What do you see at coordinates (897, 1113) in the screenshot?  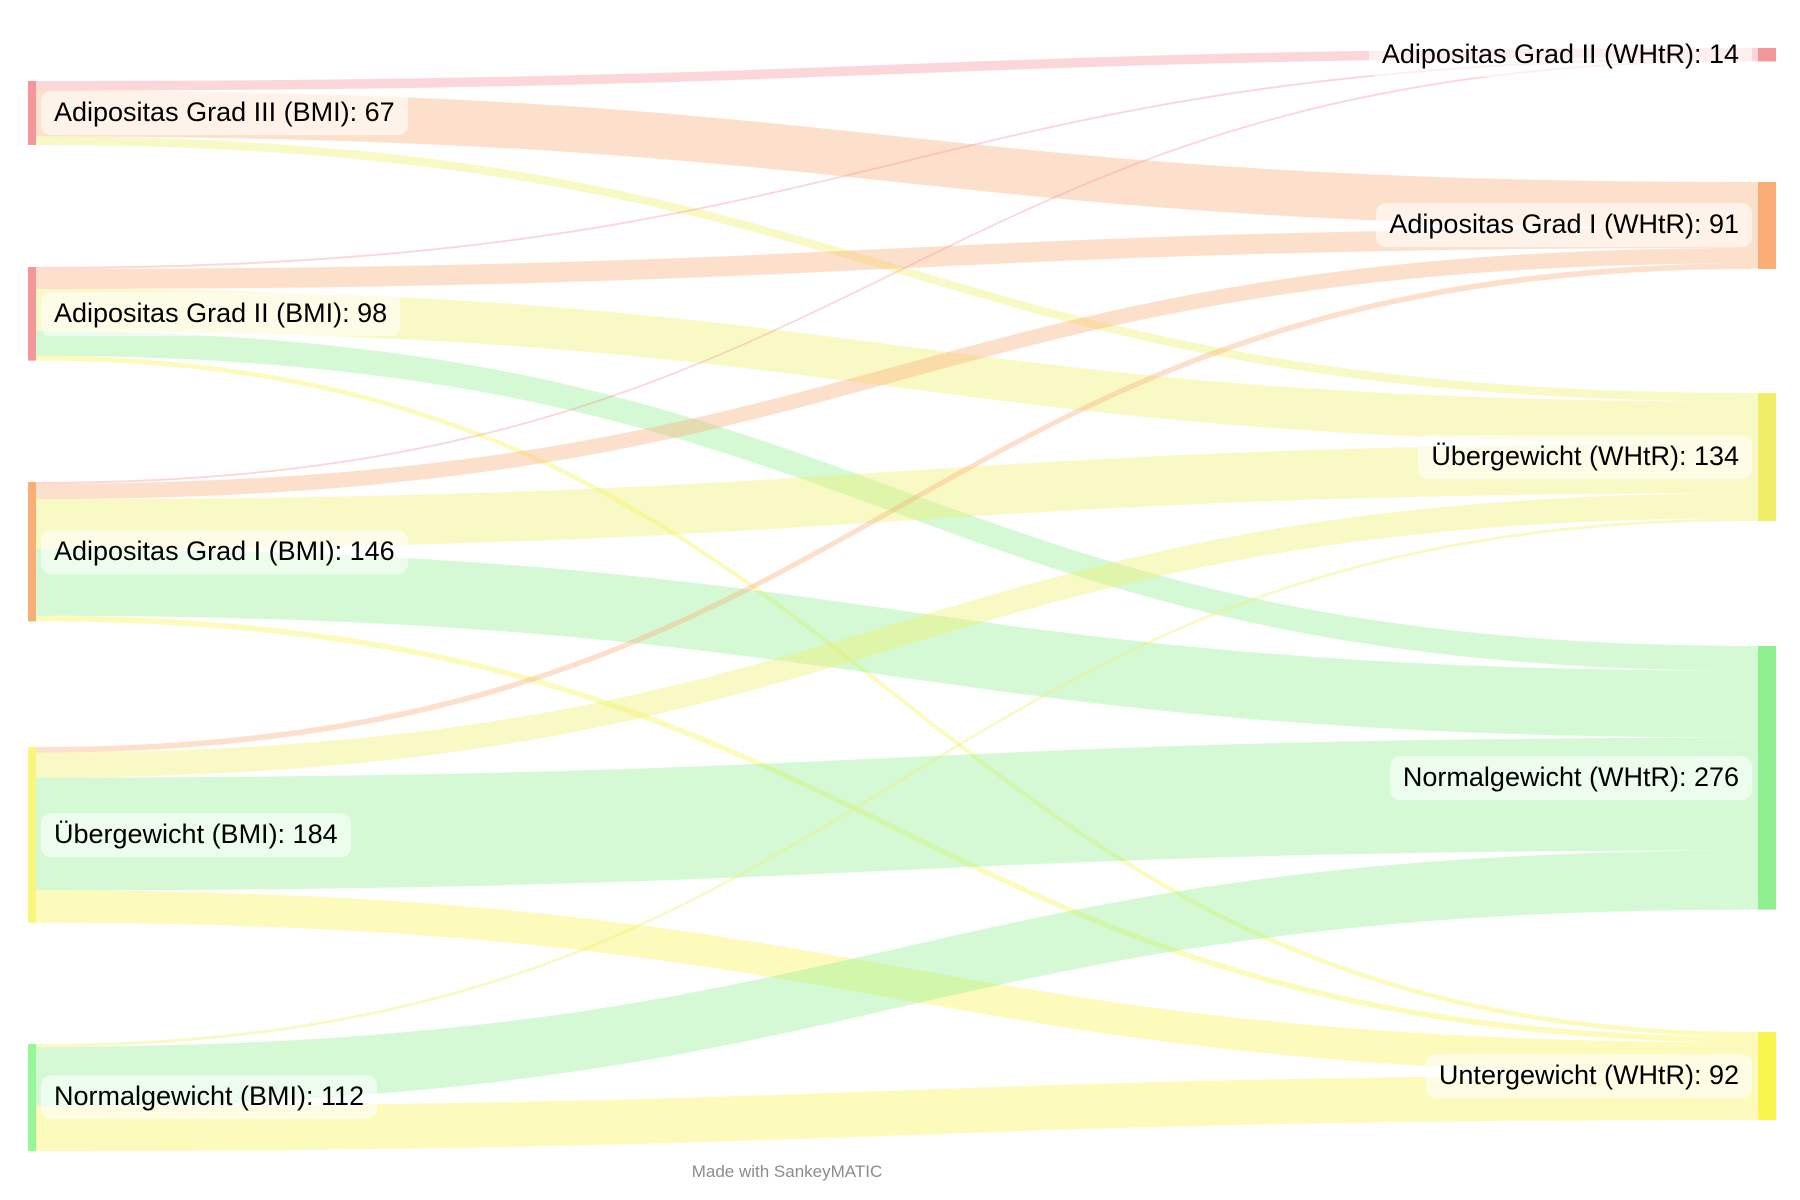 I see `flow-bmi-normalgewicht-to-whtr-untergewicht` at bounding box center [897, 1113].